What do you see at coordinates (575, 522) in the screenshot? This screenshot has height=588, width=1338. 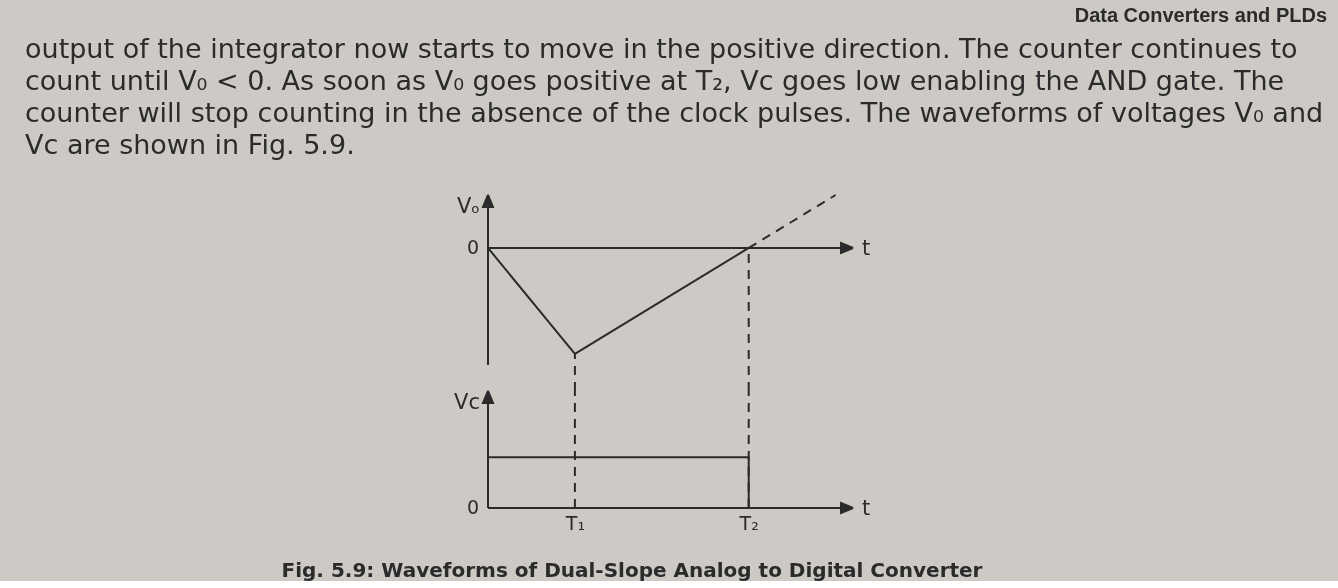 I see `x-tick-label: T₁` at bounding box center [575, 522].